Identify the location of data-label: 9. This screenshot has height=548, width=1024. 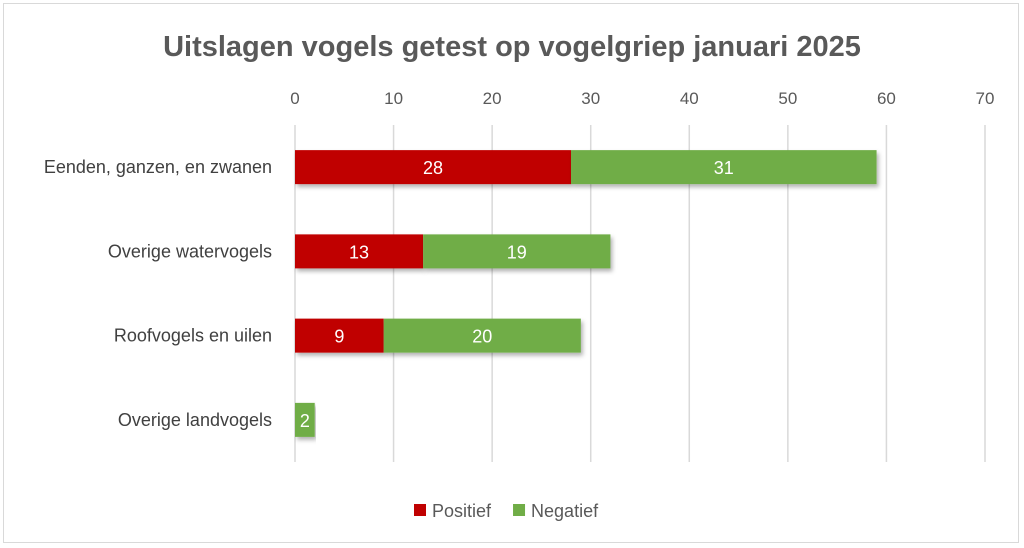
(339, 337).